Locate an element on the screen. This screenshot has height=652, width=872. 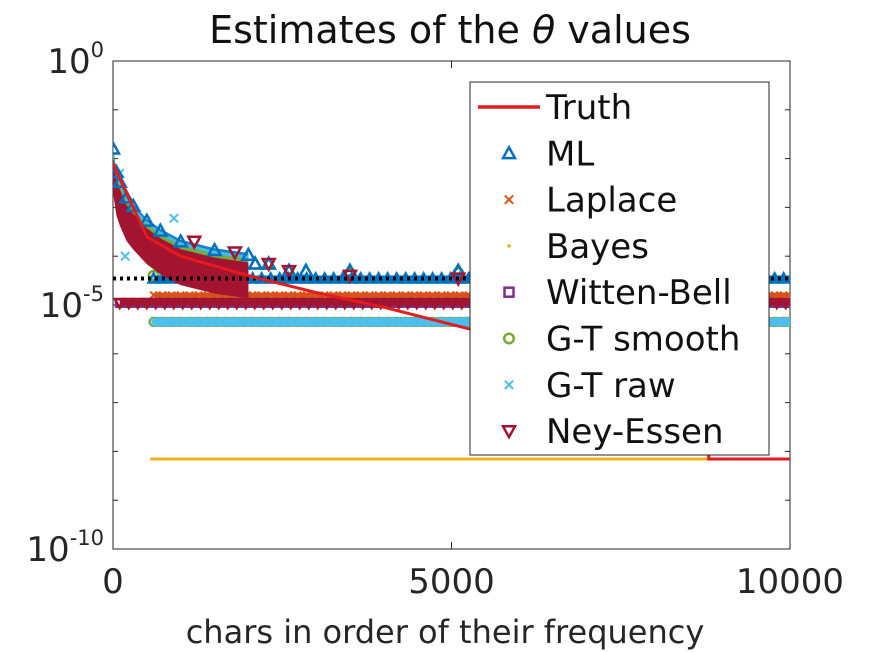
legend-entry-ney-essen: Ney-Essen is located at coordinates (612, 432).